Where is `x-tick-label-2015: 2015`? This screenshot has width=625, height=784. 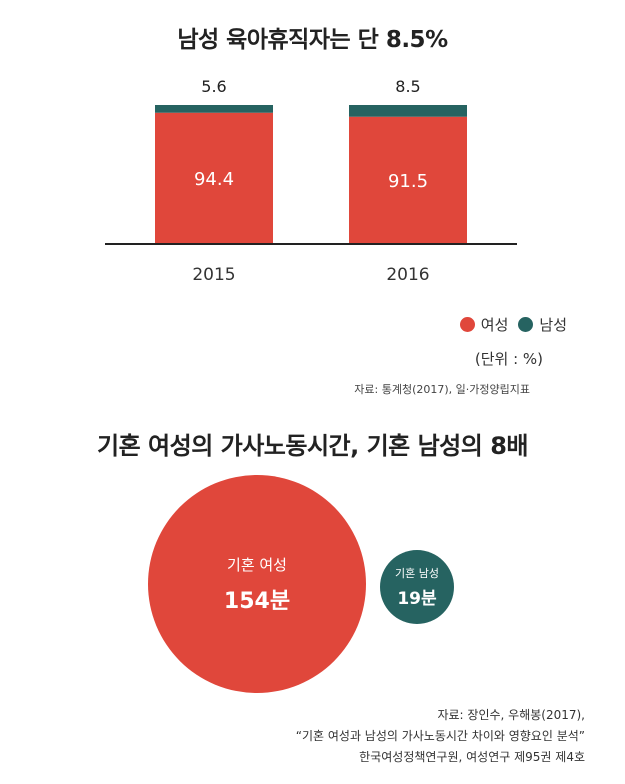
x-tick-label-2015: 2015 is located at coordinates (213, 275).